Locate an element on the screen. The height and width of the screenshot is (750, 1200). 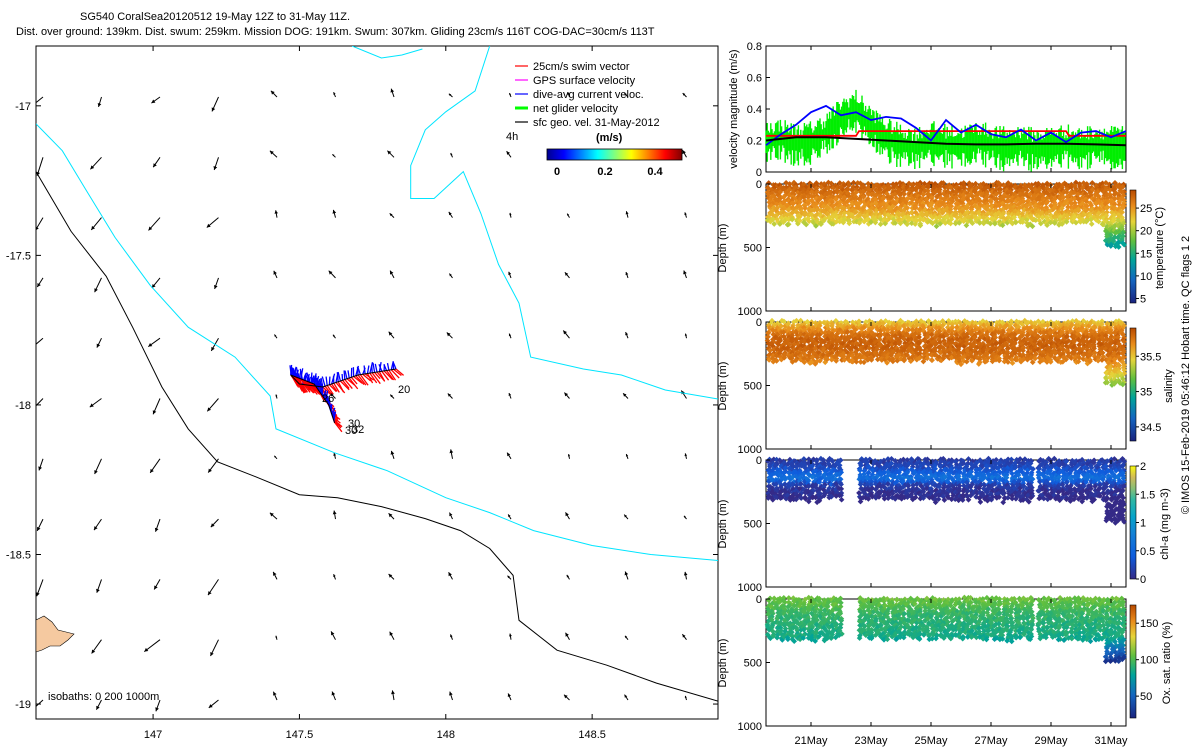
coastline-north is located at coordinates (387, 52).